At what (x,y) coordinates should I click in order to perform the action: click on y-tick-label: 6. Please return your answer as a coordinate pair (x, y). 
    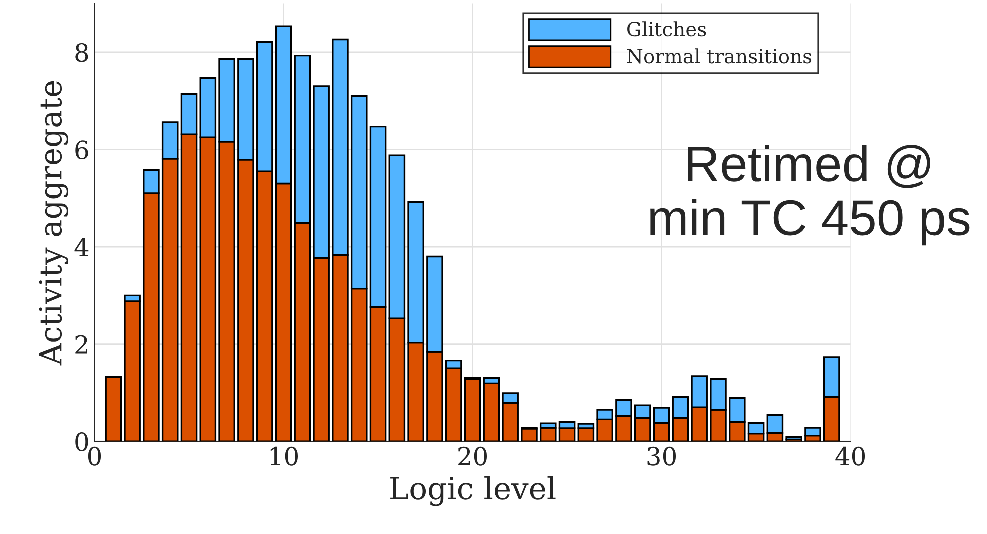
    Looking at the image, I should click on (82, 150).